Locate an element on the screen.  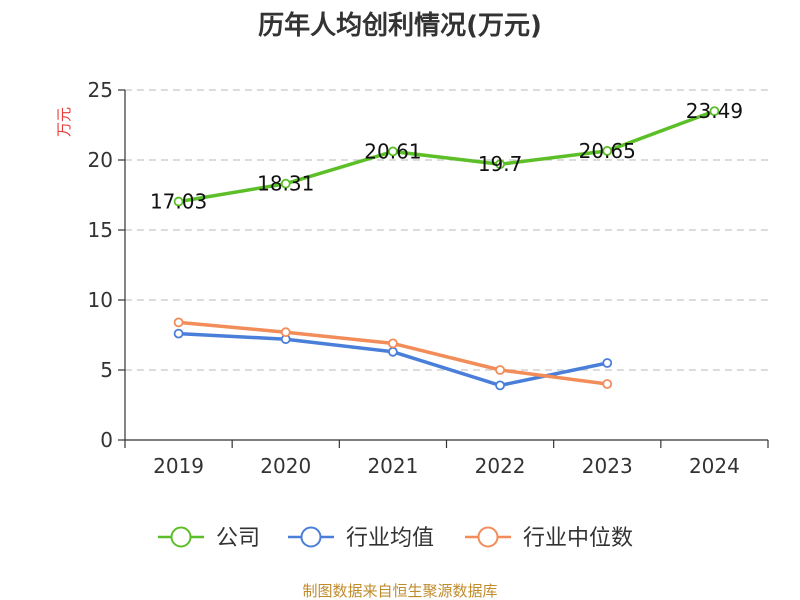
x-tick-label-2020: 2020 is located at coordinates (285, 466).